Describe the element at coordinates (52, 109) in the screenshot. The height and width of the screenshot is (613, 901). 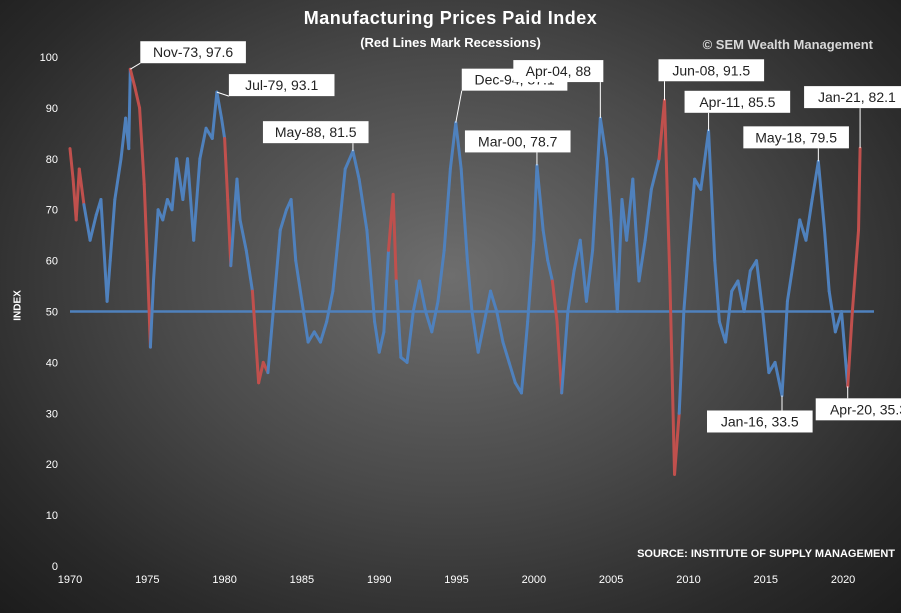
I see `y-tick-label: 90` at that location.